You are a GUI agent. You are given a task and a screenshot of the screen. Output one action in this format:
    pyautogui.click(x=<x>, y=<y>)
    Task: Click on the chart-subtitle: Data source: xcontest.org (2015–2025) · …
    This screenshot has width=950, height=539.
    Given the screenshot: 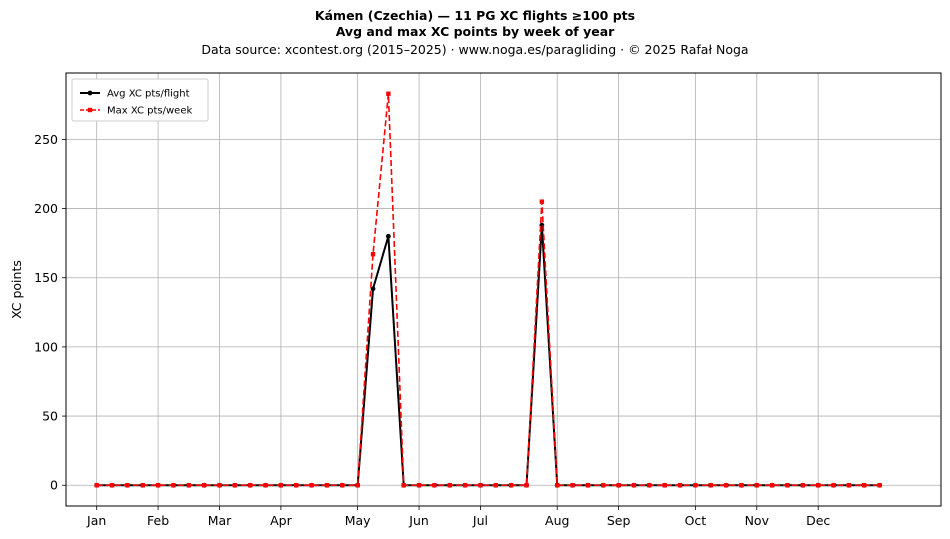 What is the action you would take?
    pyautogui.click(x=475, y=49)
    